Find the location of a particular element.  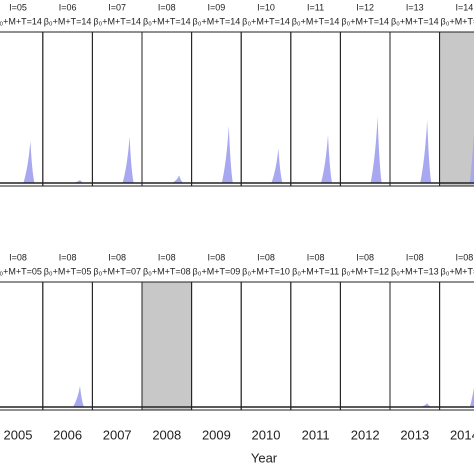

panel-header: I=09 is located at coordinates (217, 7).